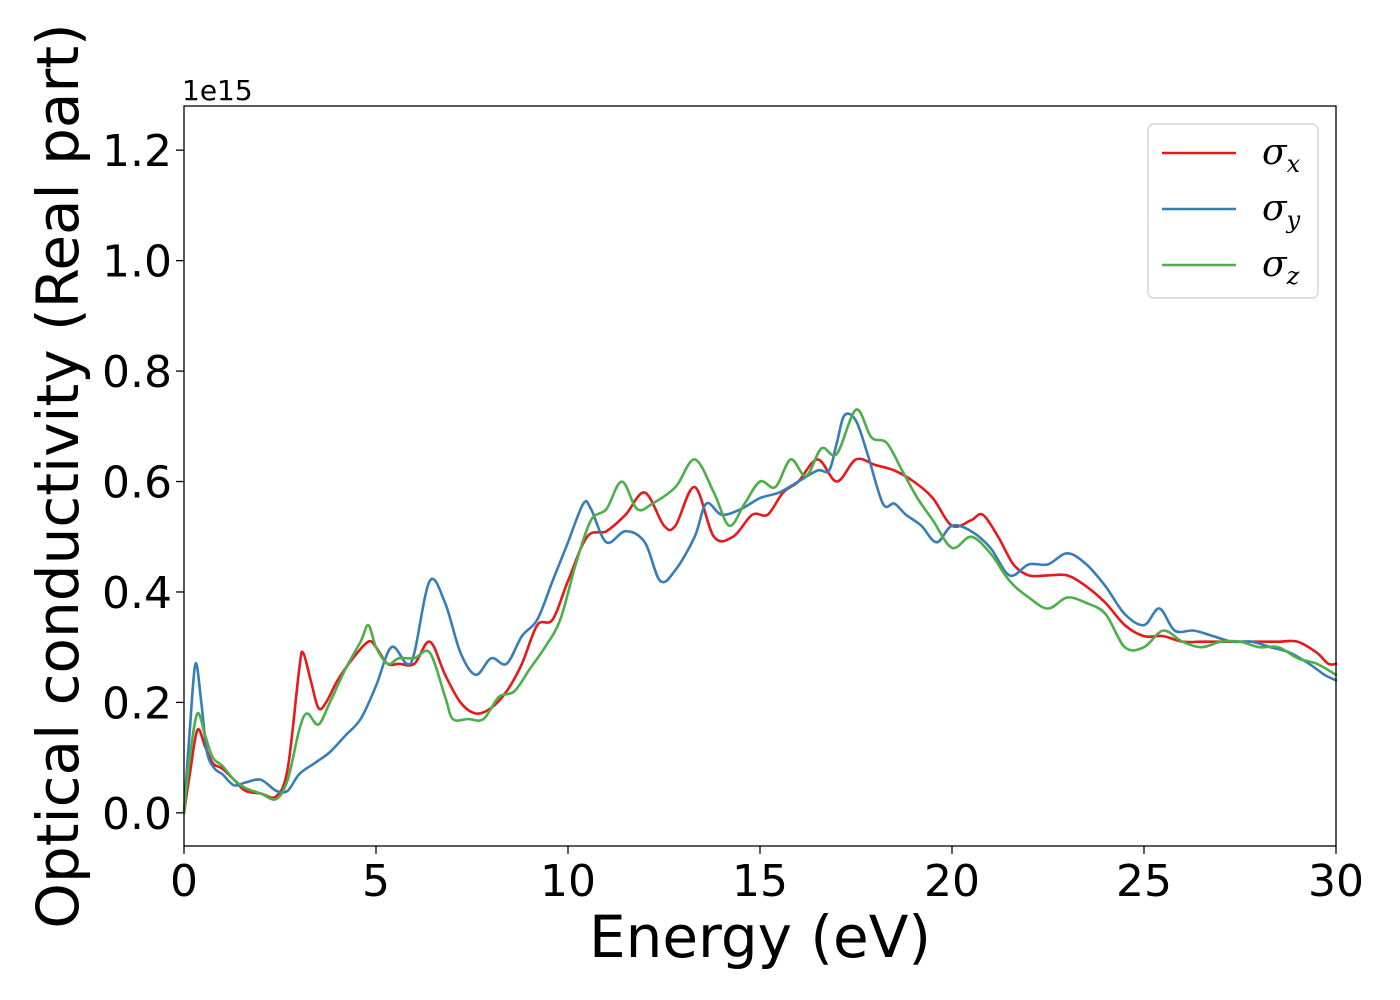 This screenshot has width=1400, height=1000. Describe the element at coordinates (1144, 881) in the screenshot. I see `x-tick-label: 25` at that location.